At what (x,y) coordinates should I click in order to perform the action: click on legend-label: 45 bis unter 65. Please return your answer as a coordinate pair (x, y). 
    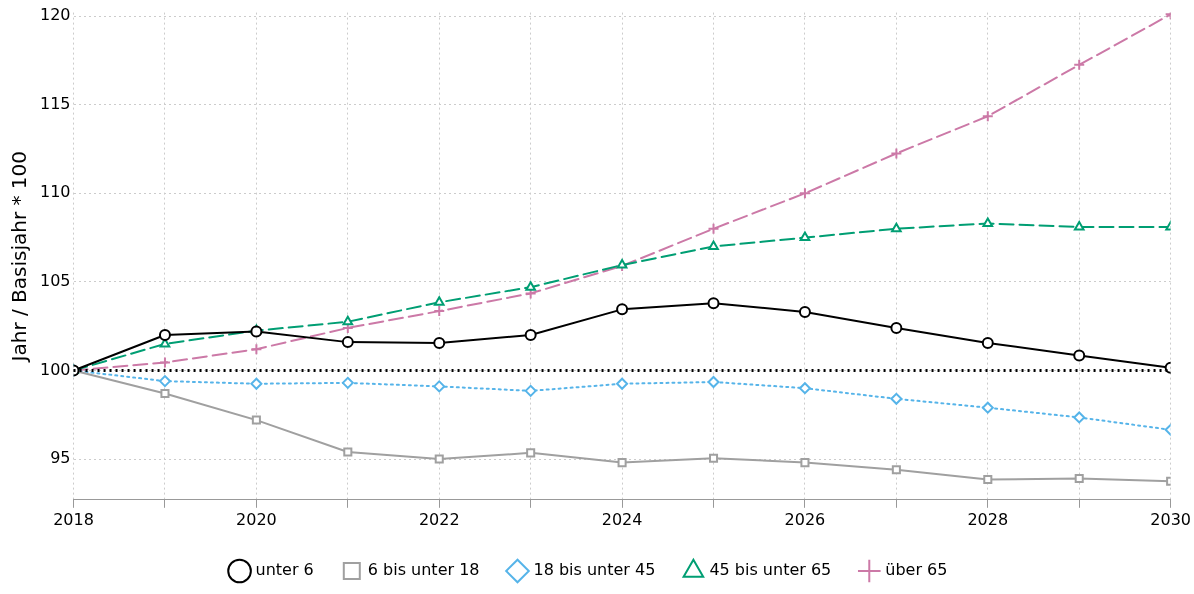
    Looking at the image, I should click on (770, 570).